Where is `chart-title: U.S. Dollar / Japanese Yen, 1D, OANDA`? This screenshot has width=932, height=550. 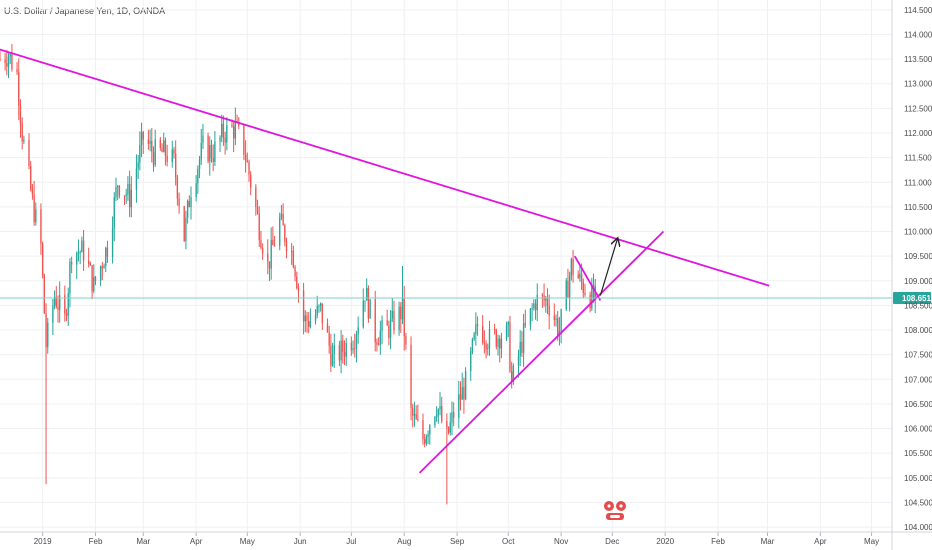
chart-title: U.S. Dollar / Japanese Yen, 1D, OANDA is located at coordinates (85, 11).